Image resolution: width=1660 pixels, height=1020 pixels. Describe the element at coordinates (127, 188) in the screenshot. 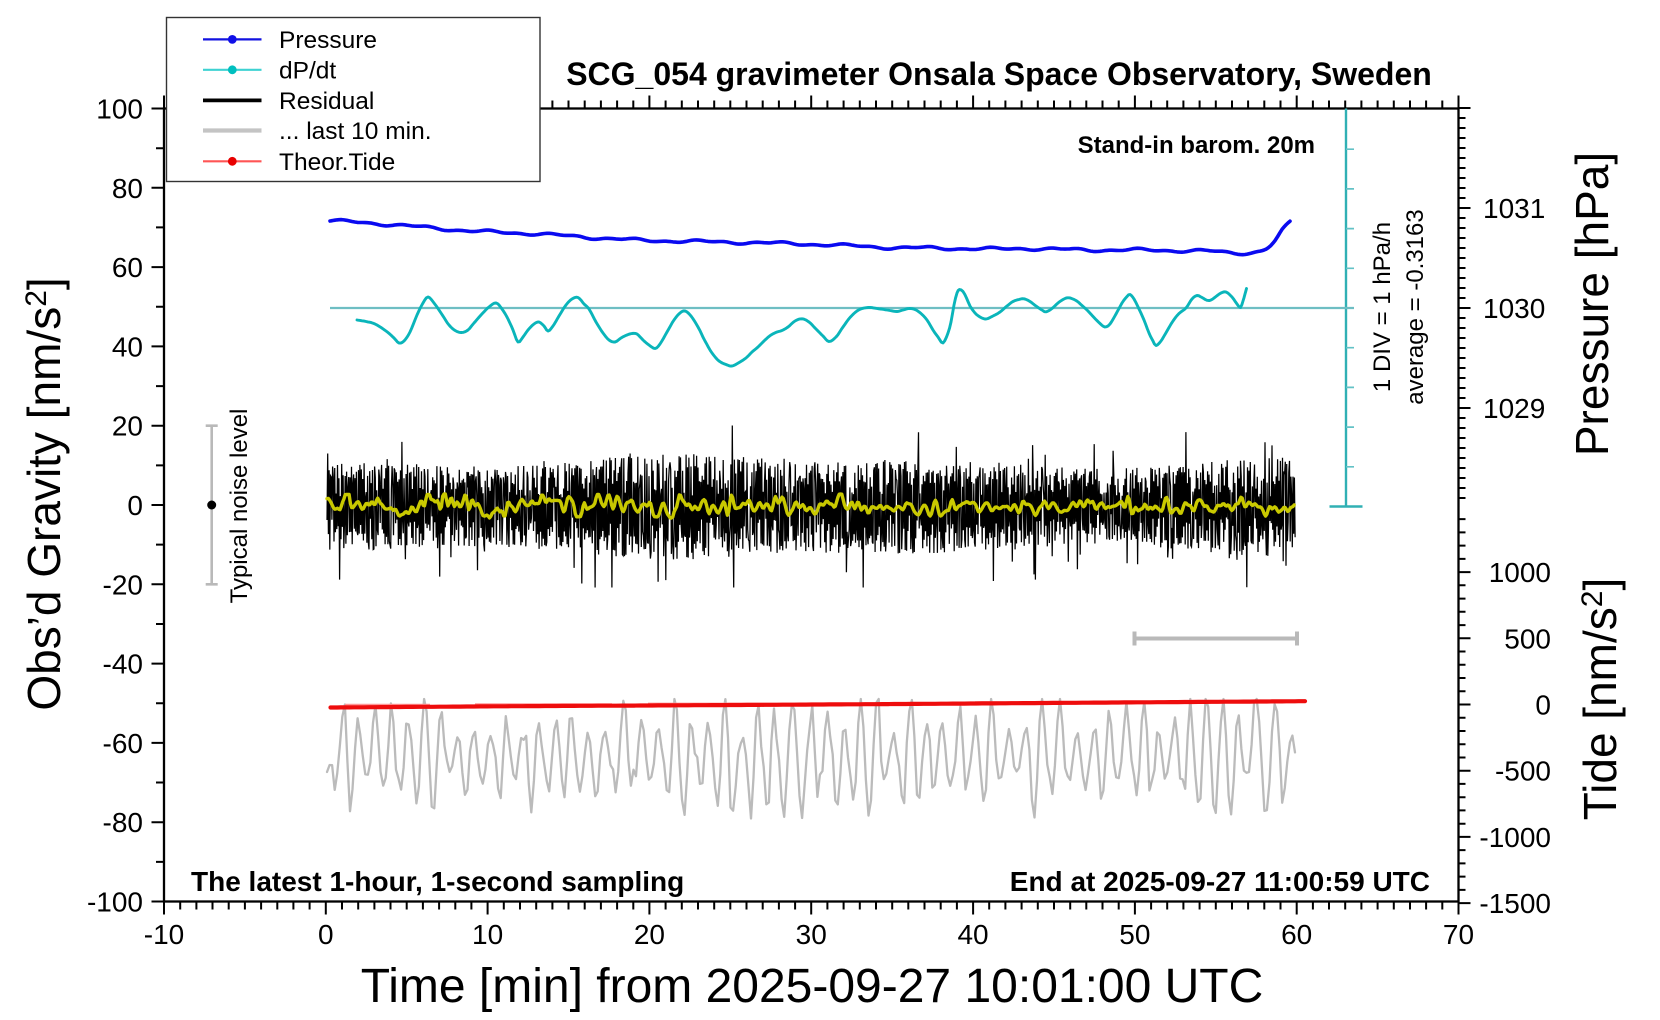

I see `svg-text: 80` at that location.